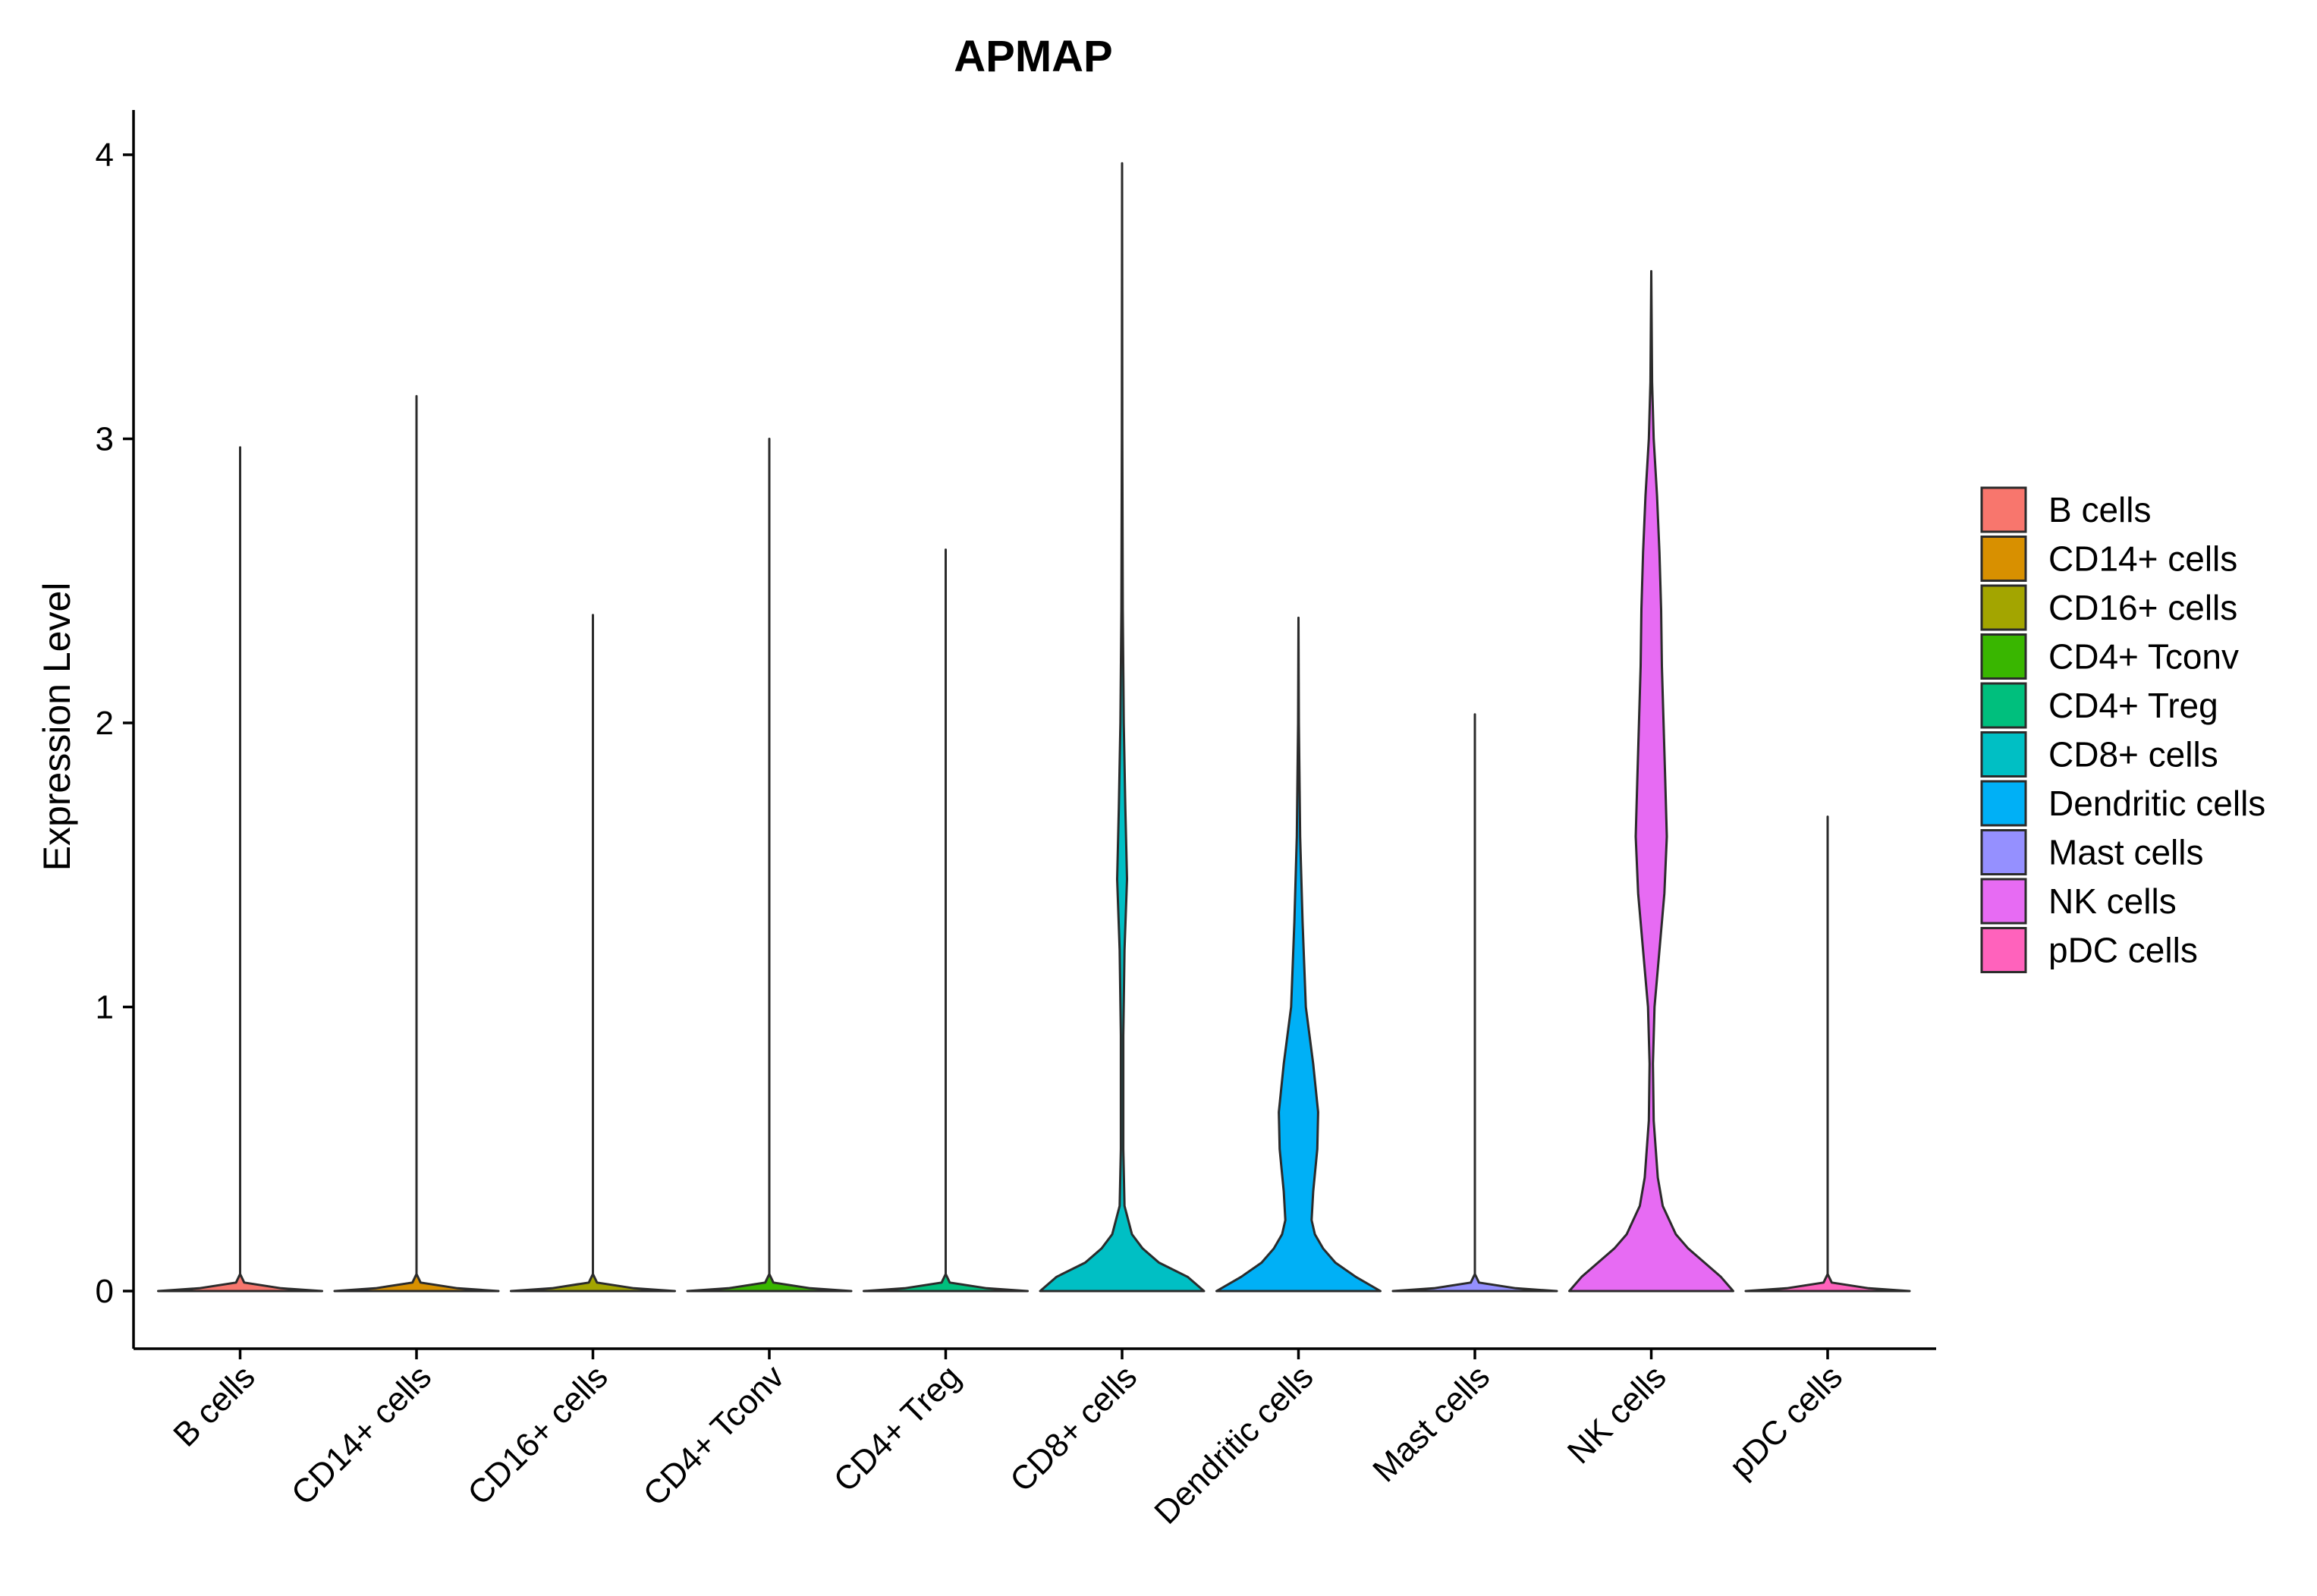 The width and height of the screenshot is (2317, 1596). I want to click on violin-mast-cells, so click(1474, 1003).